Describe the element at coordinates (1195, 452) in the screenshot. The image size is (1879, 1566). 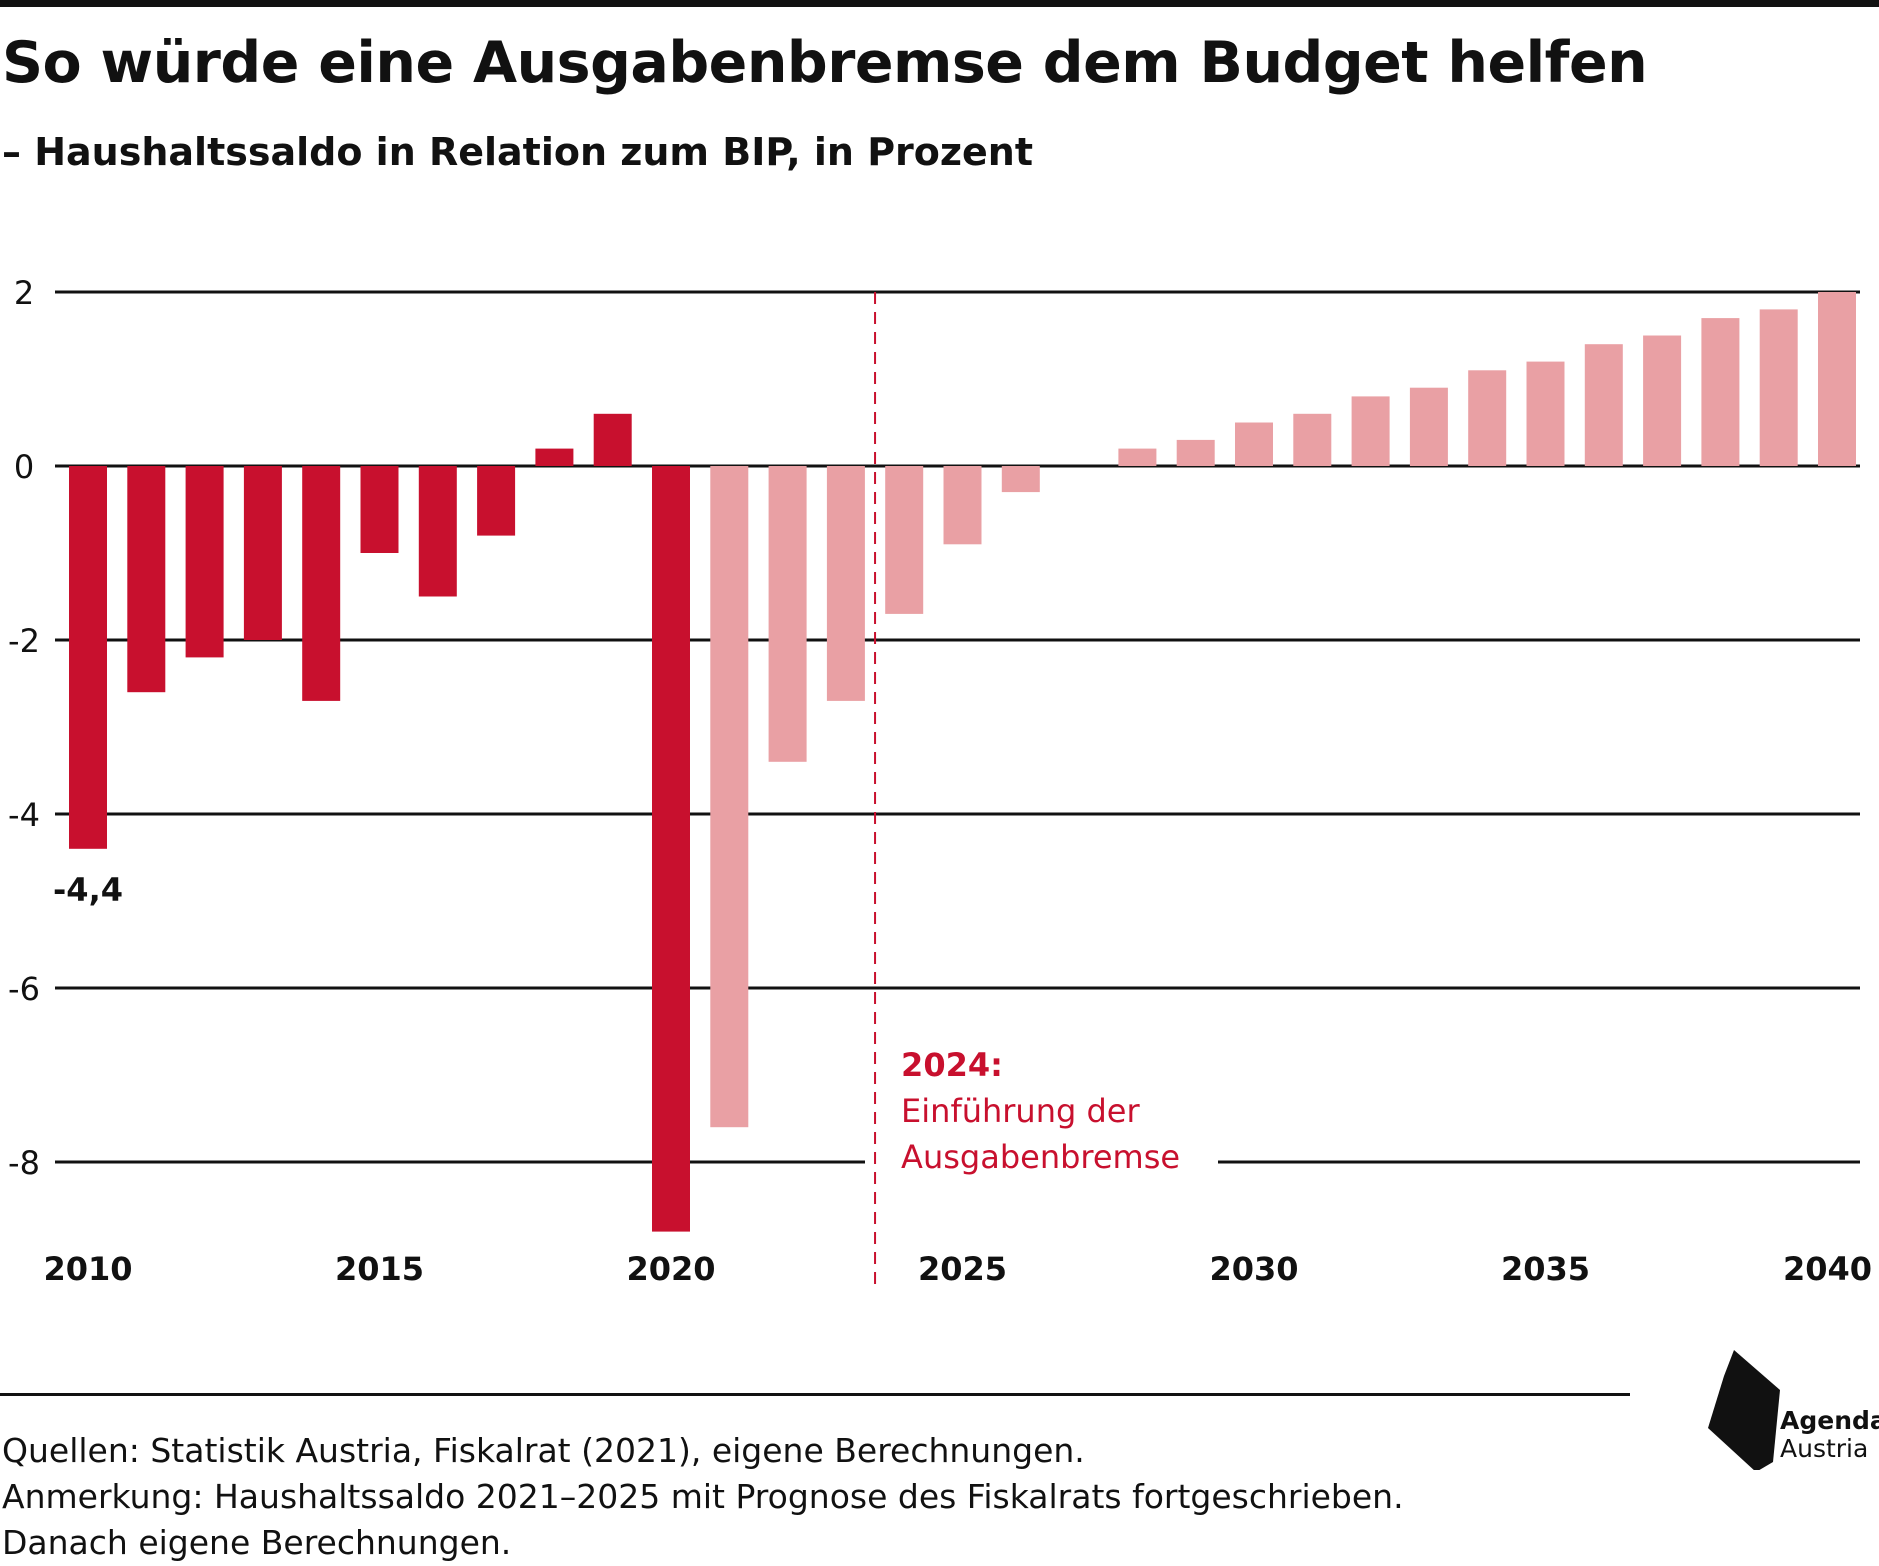
I see `bar-2029` at that location.